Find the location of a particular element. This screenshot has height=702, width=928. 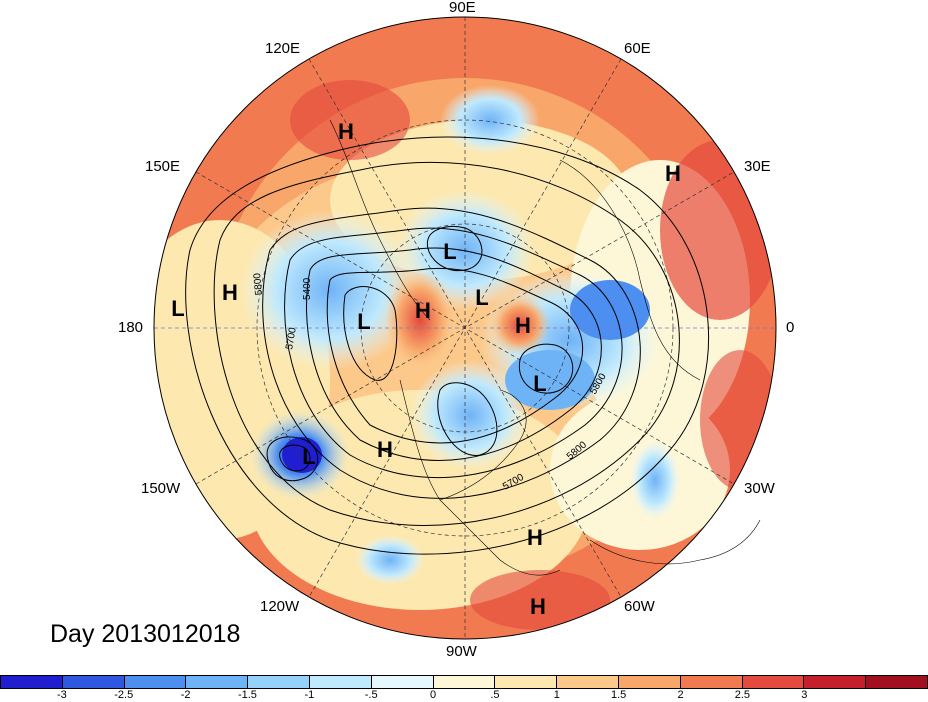

contour-label: 5400 is located at coordinates (307, 288).